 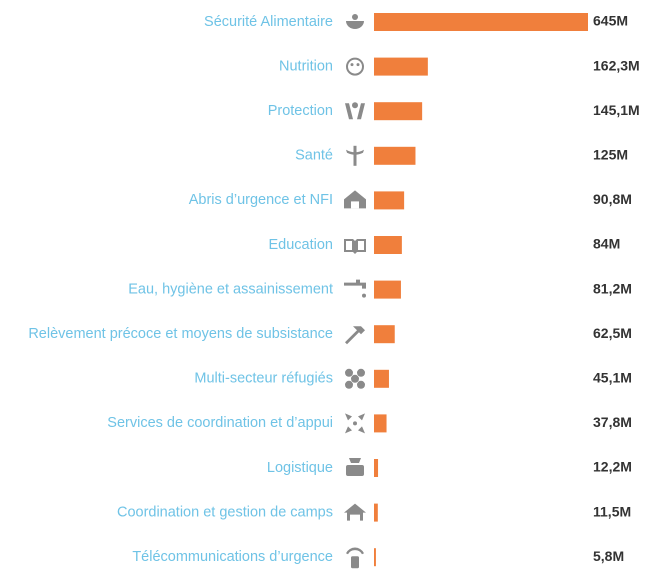 What do you see at coordinates (300, 111) in the screenshot?
I see `category-label: Protection` at bounding box center [300, 111].